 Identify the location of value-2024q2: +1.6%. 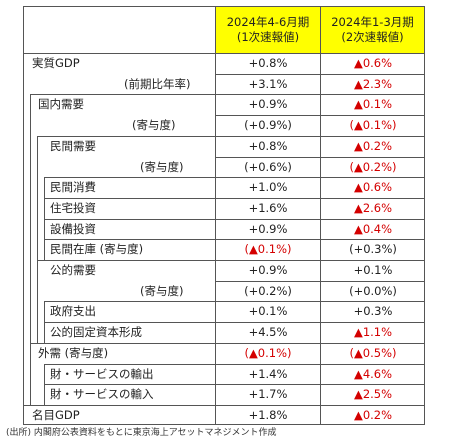
(268, 207).